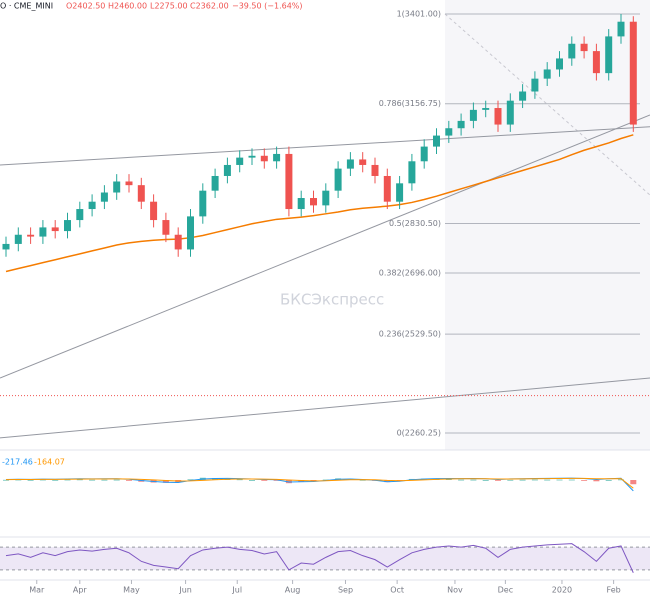 Image resolution: width=650 pixels, height=604 pixels. Describe the element at coordinates (419, 433) in the screenshot. I see `fib-label: 0(2260.25)` at that location.